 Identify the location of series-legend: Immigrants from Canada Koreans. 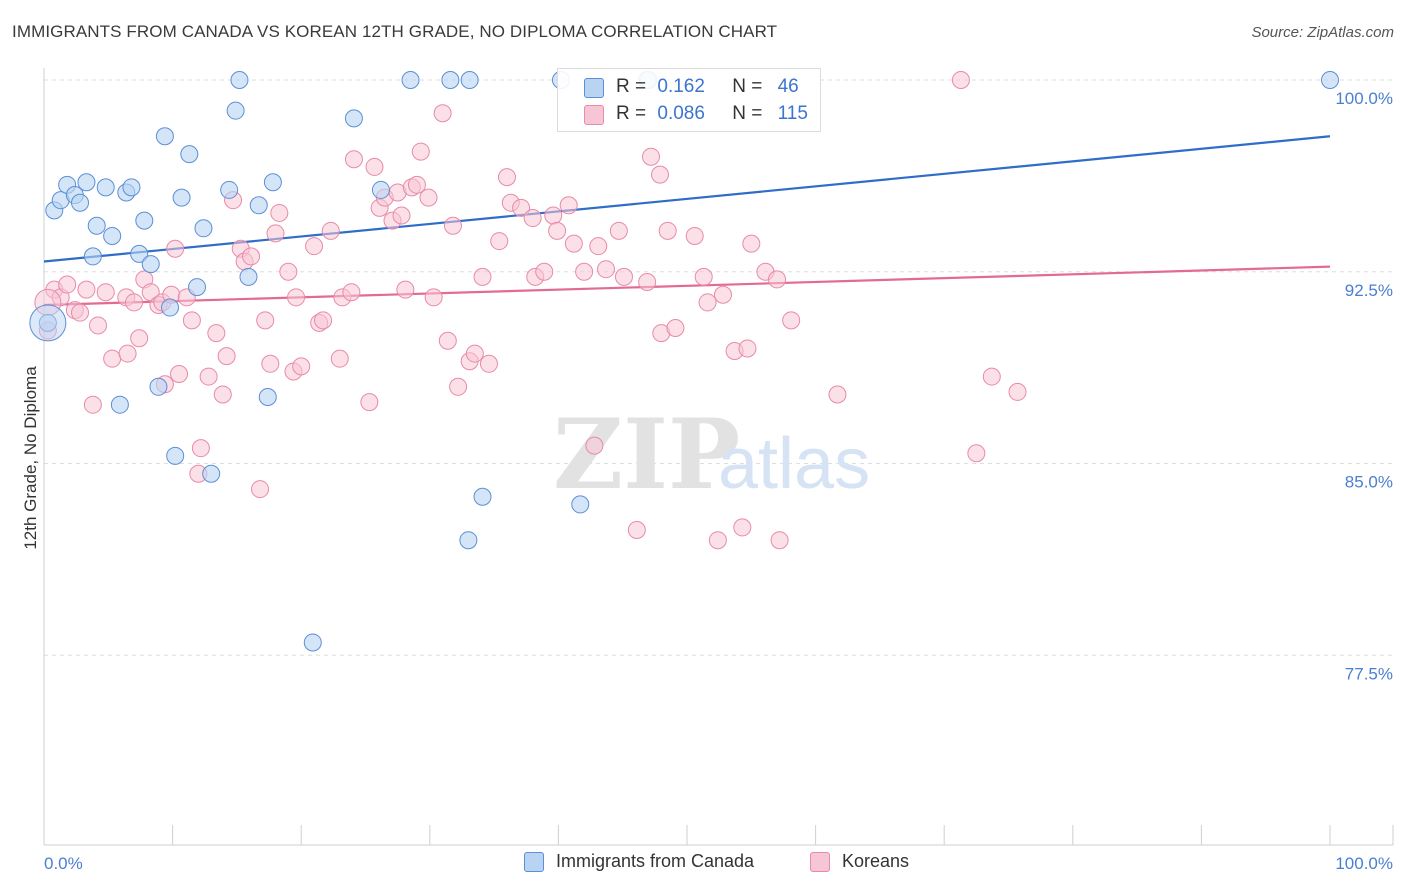
(703, 865).